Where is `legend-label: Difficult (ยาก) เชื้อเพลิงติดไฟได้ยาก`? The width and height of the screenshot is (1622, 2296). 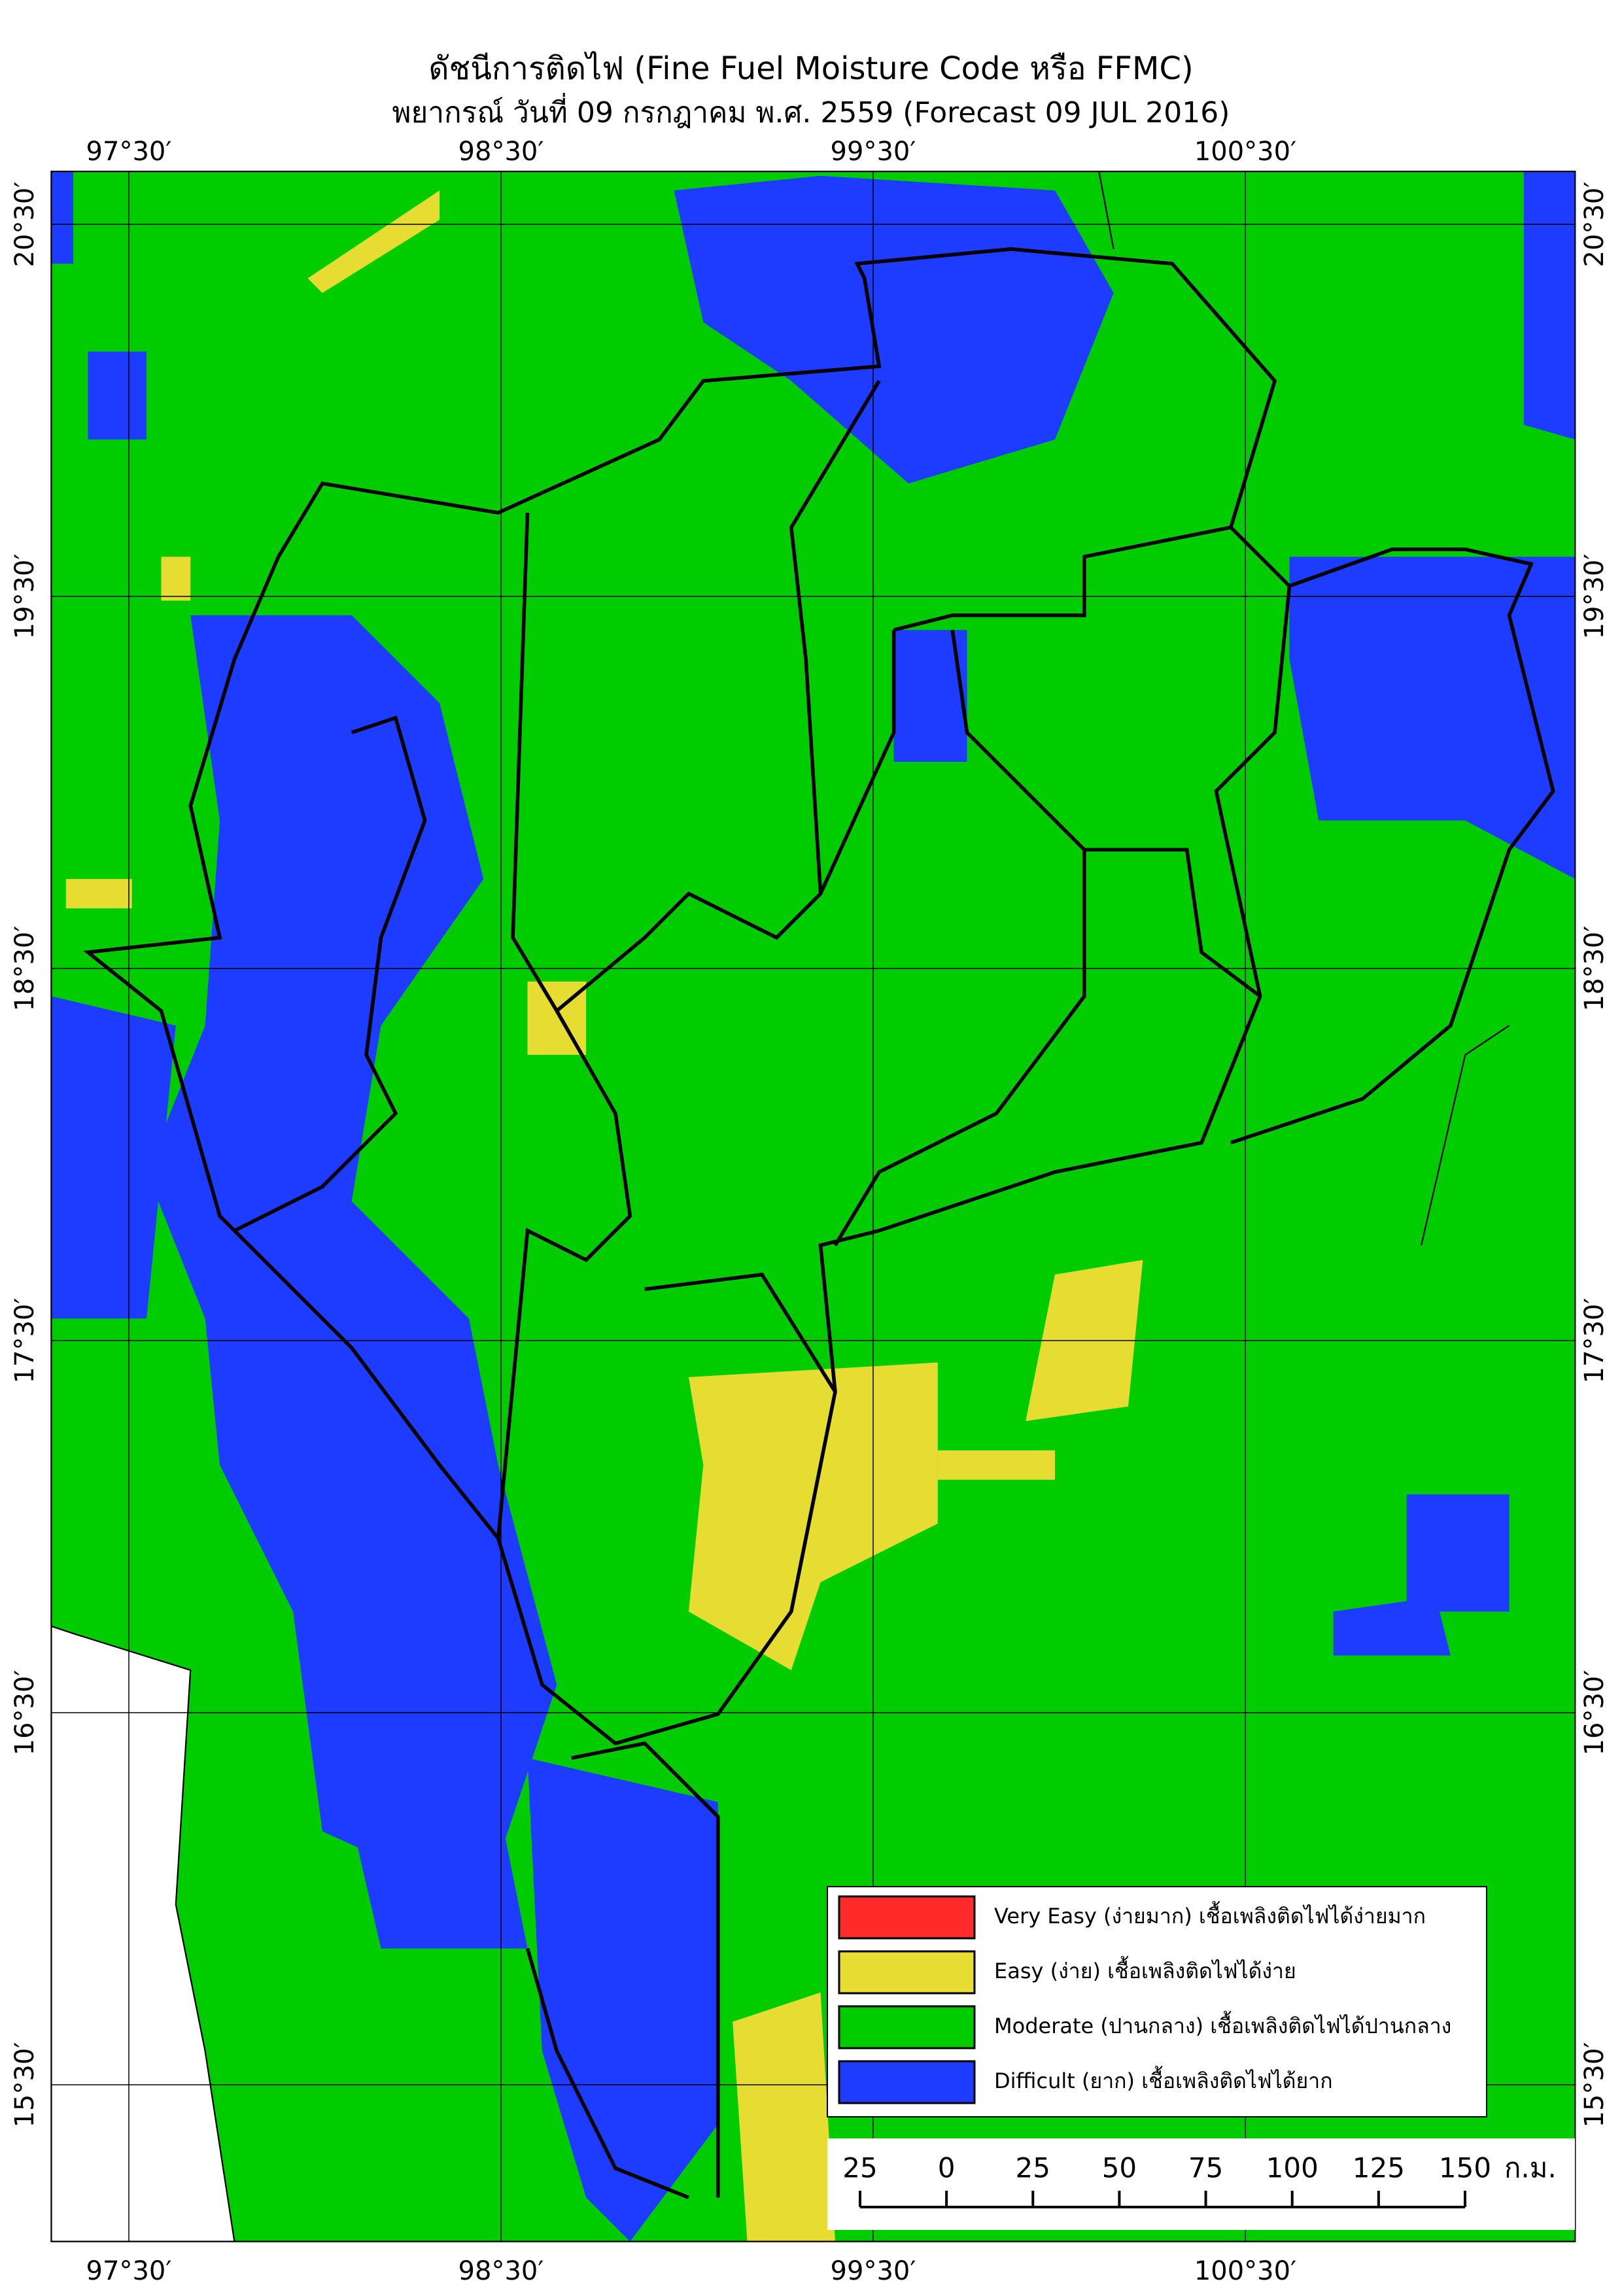 legend-label: Difficult (ยาก) เชื้อเพลิงติดไฟได้ยาก is located at coordinates (1163, 2079).